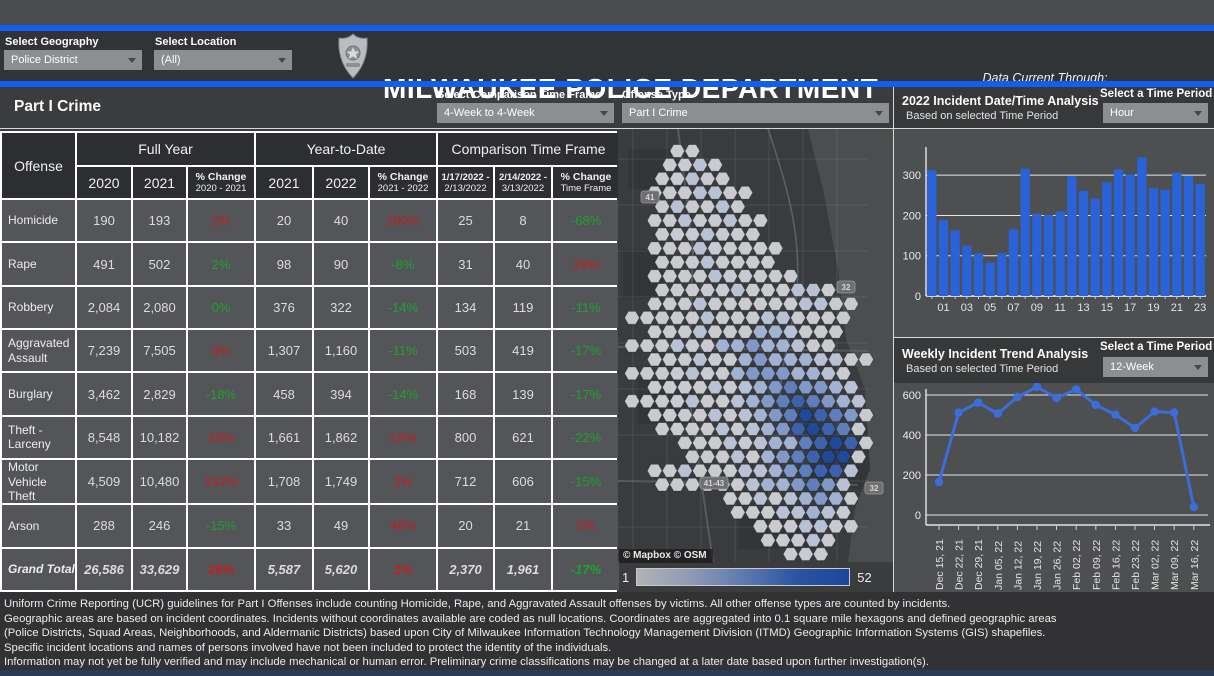 This screenshot has width=1214, height=676. Describe the element at coordinates (982, 116) in the screenshot. I see `hour-chart-subtitle: Based on selected Time Period` at that location.